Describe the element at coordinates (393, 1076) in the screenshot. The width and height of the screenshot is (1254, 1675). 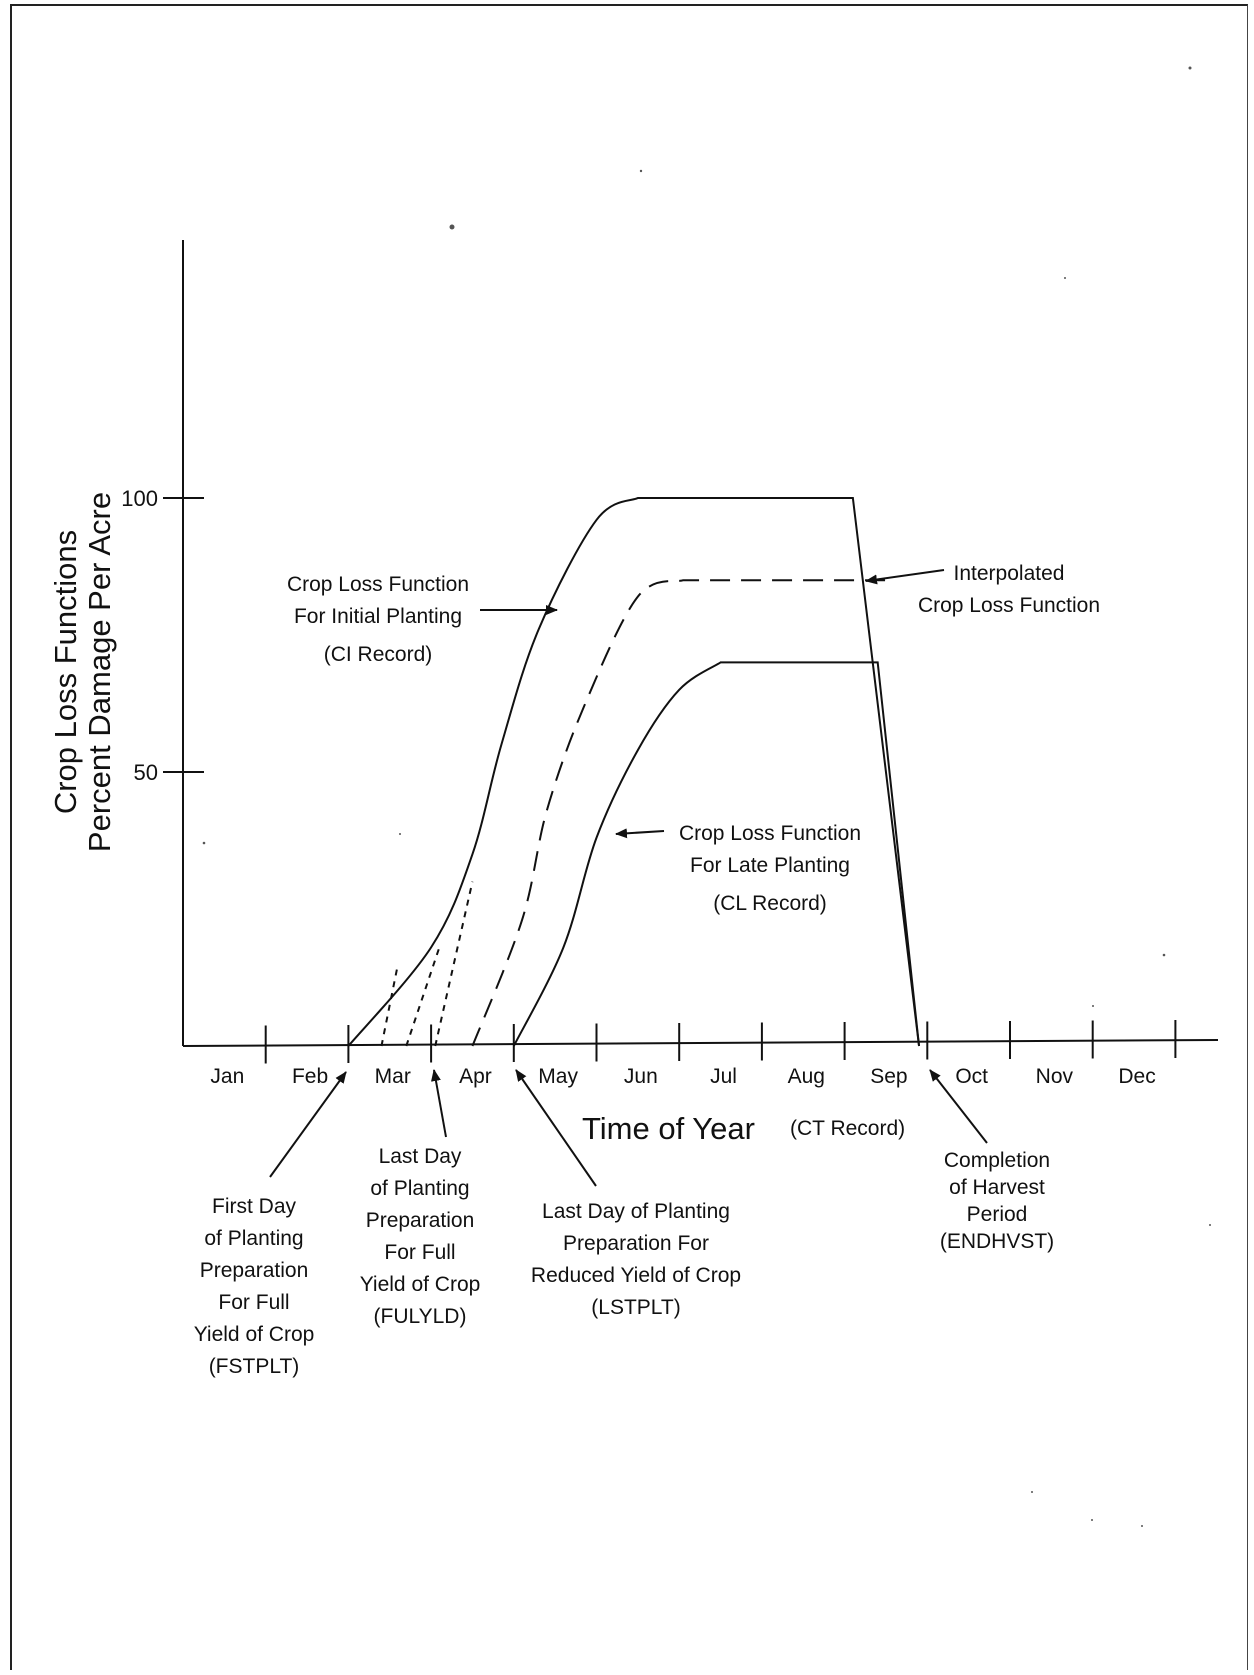
I see `month-label-mar: Mar` at that location.